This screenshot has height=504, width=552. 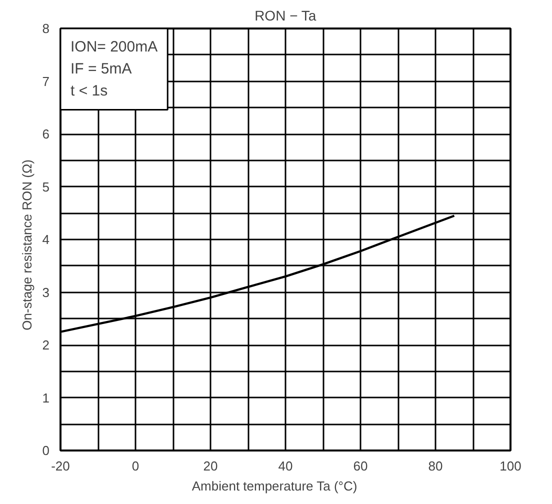 I want to click on x-tick-label: 0, so click(x=136, y=466).